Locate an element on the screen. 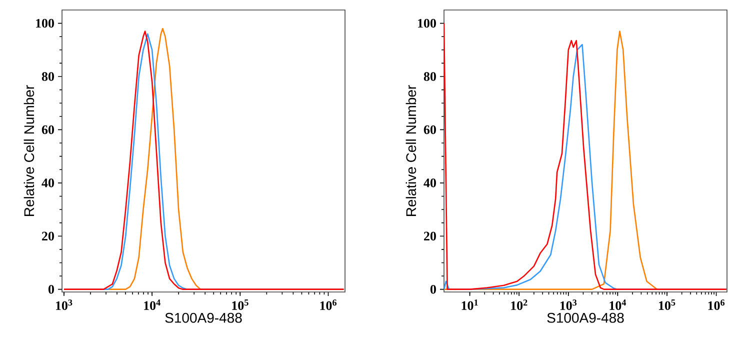 This screenshot has height=350, width=737. x-tick-label: 10$^{2}$ is located at coordinates (519, 305).